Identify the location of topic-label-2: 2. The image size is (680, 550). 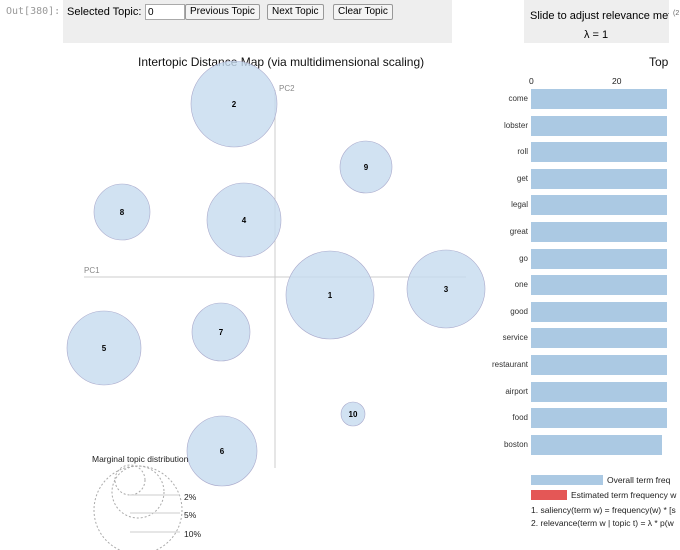
(234, 104).